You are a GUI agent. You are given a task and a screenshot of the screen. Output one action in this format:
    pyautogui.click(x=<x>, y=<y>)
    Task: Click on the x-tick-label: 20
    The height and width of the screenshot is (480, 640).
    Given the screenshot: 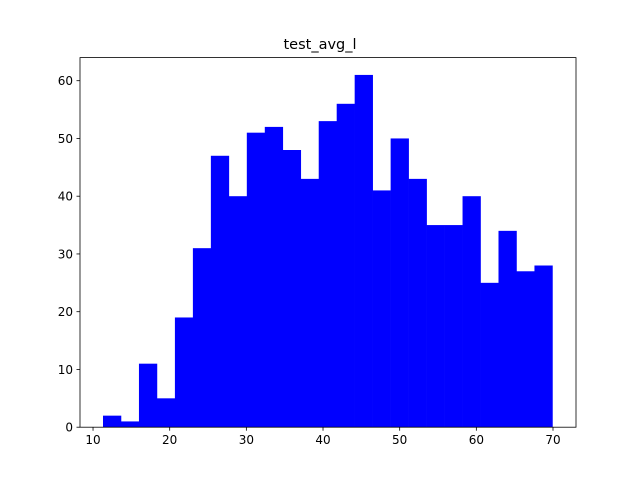 What is the action you would take?
    pyautogui.click(x=169, y=440)
    